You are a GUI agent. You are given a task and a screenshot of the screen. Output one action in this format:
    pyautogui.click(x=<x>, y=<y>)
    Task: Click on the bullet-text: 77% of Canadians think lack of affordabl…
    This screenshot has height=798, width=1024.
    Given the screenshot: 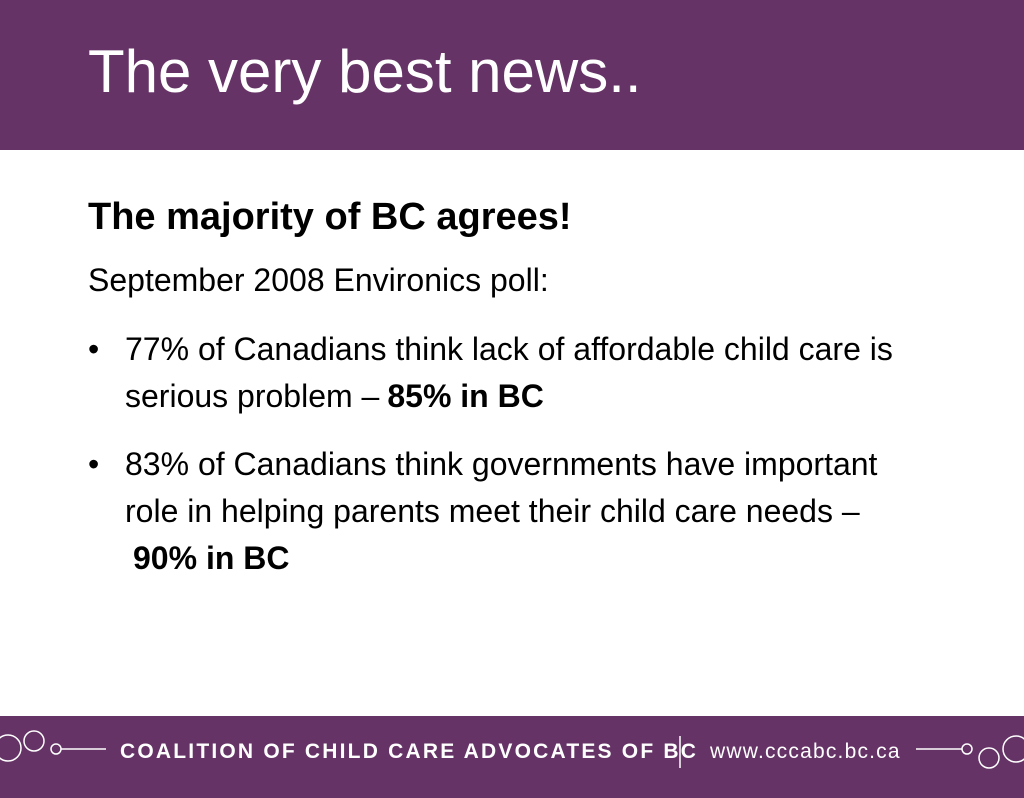 What is the action you would take?
    pyautogui.click(x=509, y=372)
    